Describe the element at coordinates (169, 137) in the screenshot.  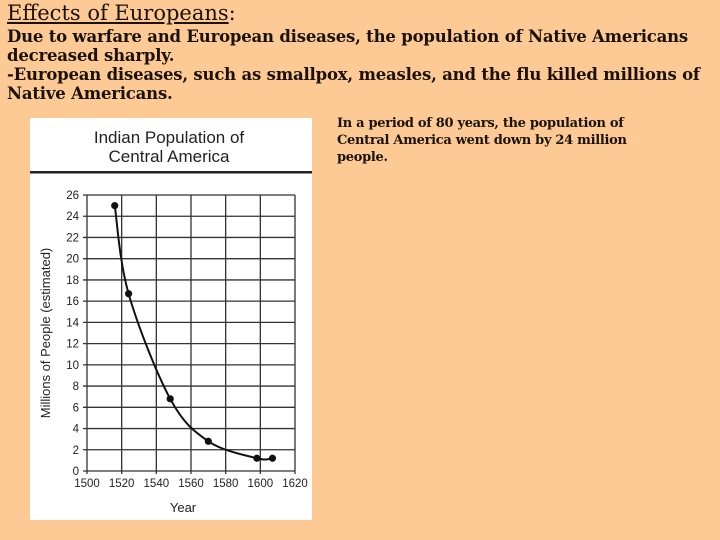
I see `chart-title-line1: Indian Population of` at that location.